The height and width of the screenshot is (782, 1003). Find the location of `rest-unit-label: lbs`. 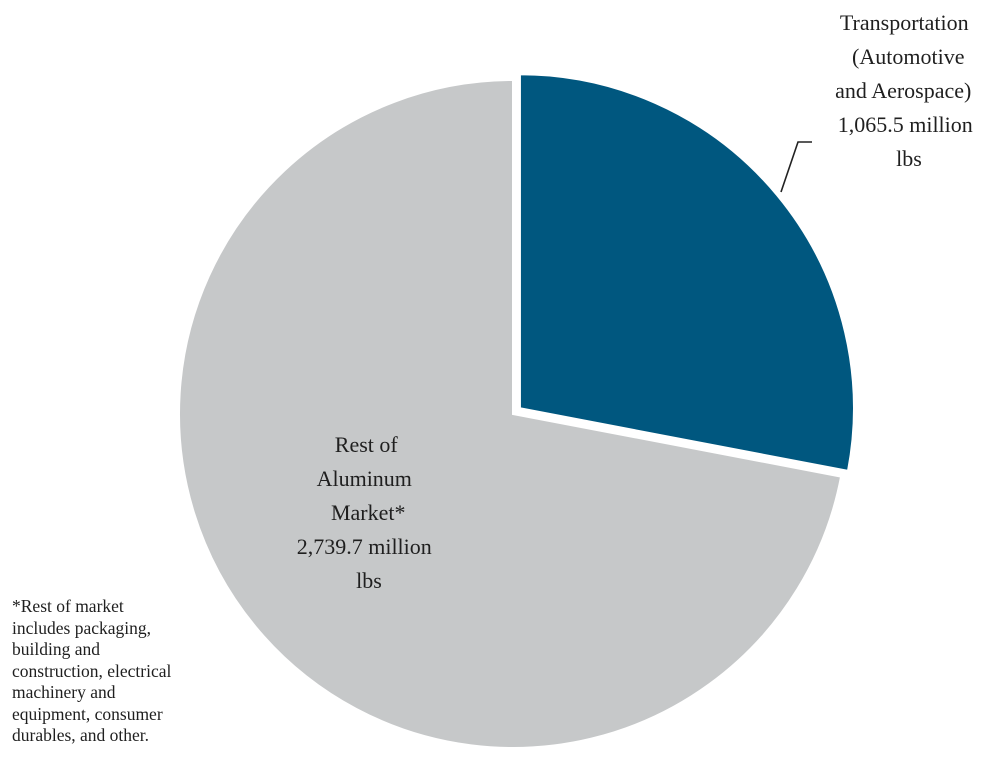

rest-unit-label: lbs is located at coordinates (369, 580).